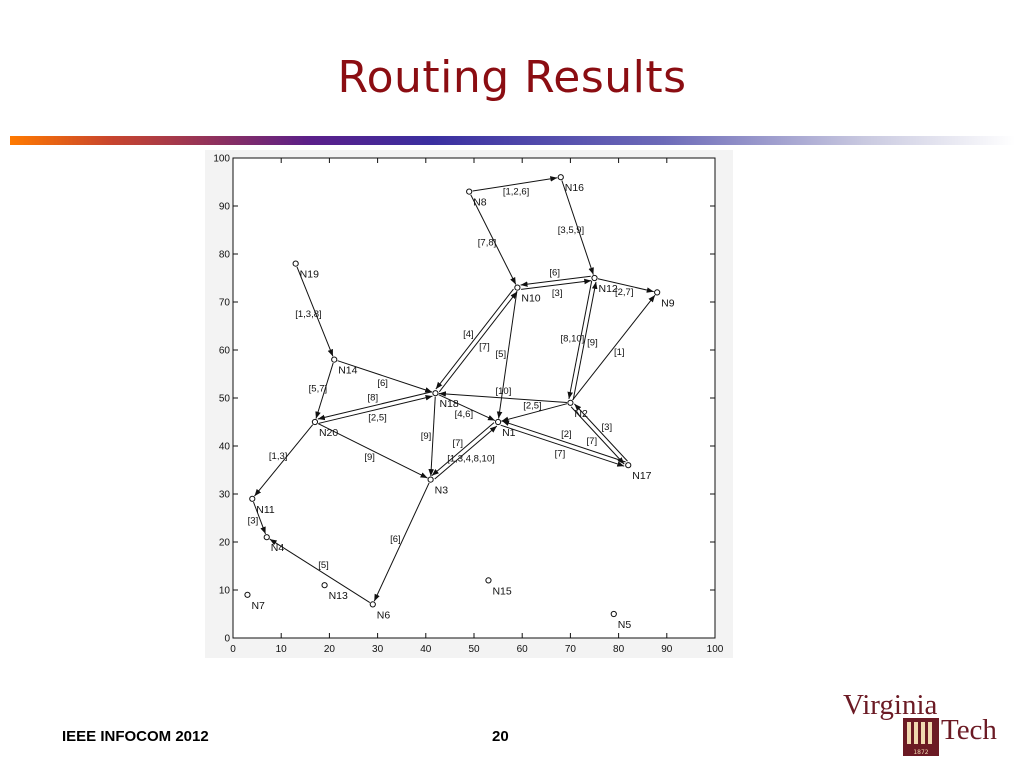 The image size is (1024, 768). I want to click on route-link-N2-N12, so click(585, 340).